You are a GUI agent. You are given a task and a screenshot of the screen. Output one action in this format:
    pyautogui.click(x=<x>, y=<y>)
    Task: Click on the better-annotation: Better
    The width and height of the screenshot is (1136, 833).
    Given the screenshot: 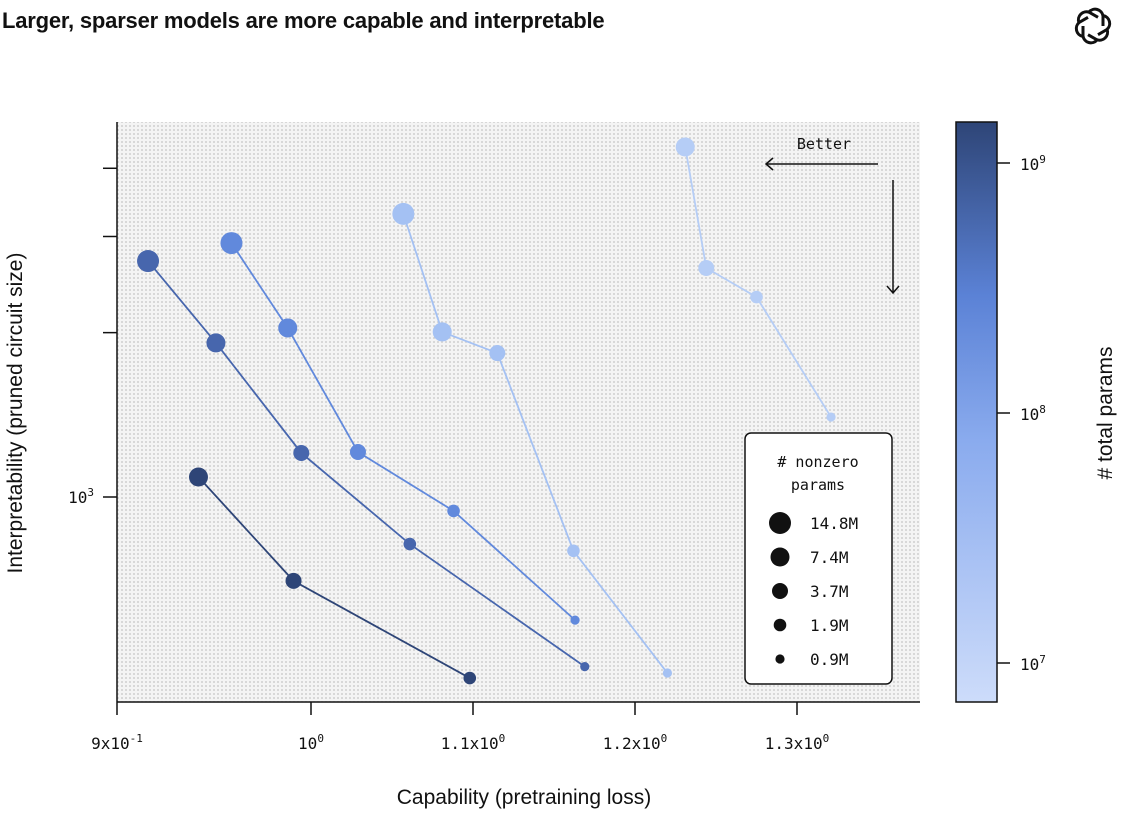 What is the action you would take?
    pyautogui.click(x=824, y=144)
    